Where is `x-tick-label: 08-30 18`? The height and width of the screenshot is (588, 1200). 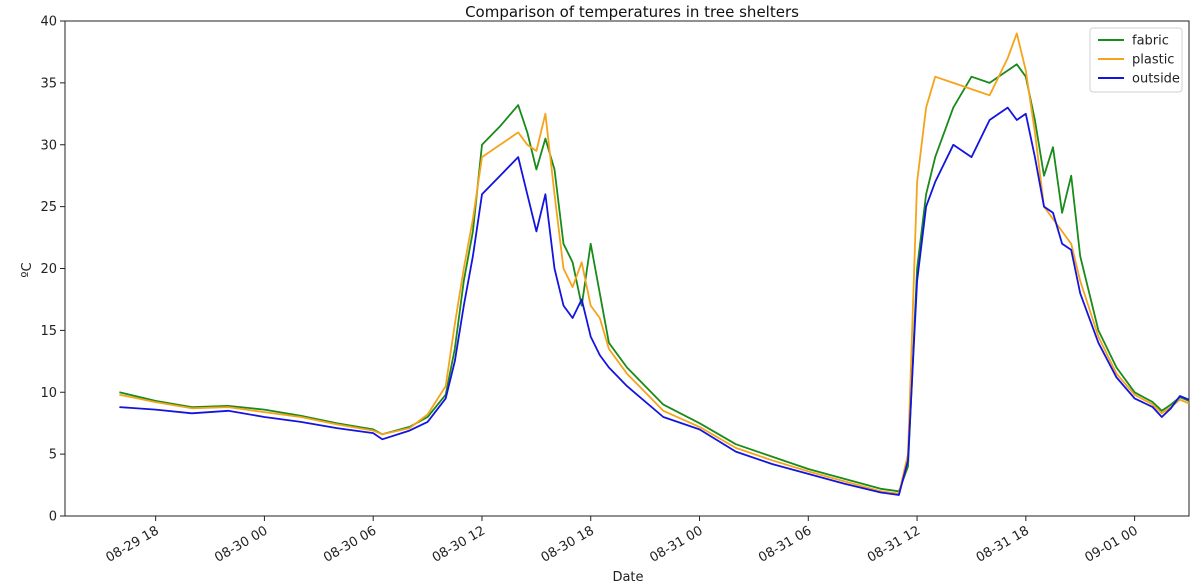 x-tick-label: 08-30 18 is located at coordinates (568, 544).